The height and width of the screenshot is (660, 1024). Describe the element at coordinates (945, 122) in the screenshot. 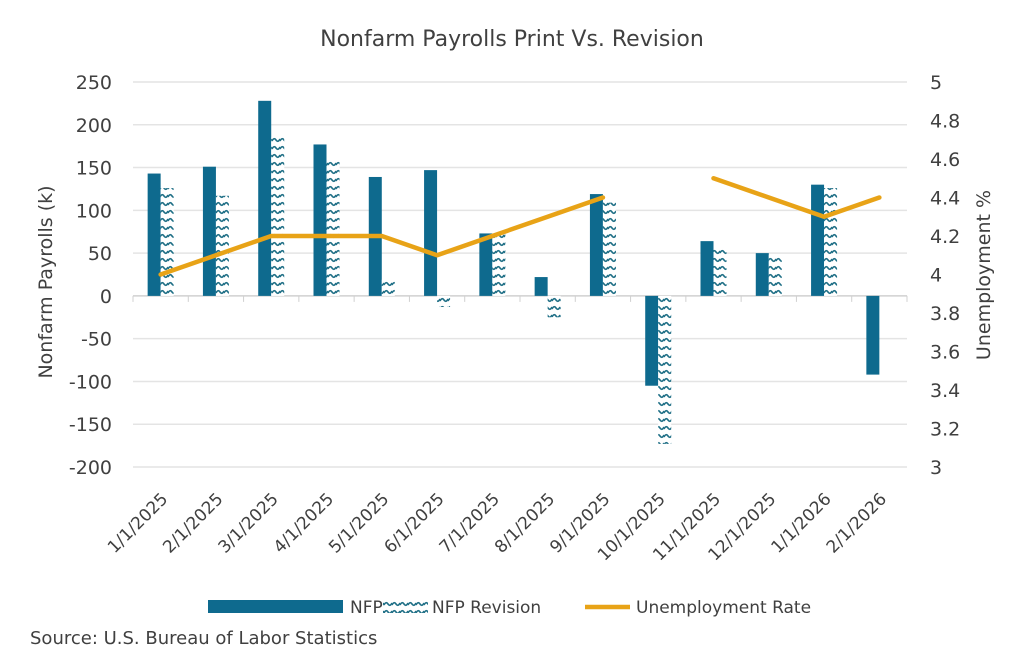

I see `y2-tick-label: 4.8` at that location.